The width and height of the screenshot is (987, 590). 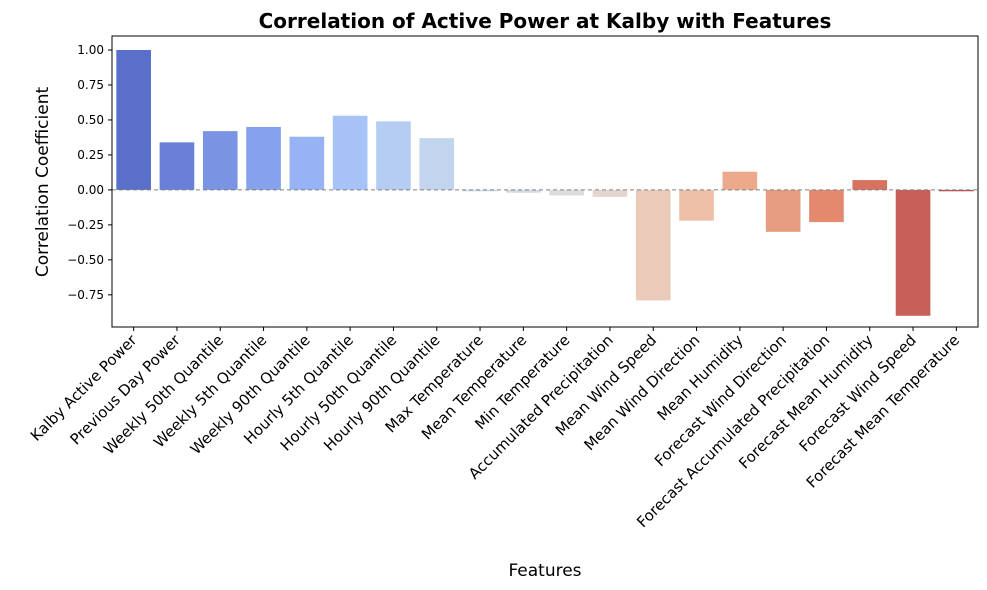 What do you see at coordinates (544, 571) in the screenshot?
I see `x-axis-label: Features` at bounding box center [544, 571].